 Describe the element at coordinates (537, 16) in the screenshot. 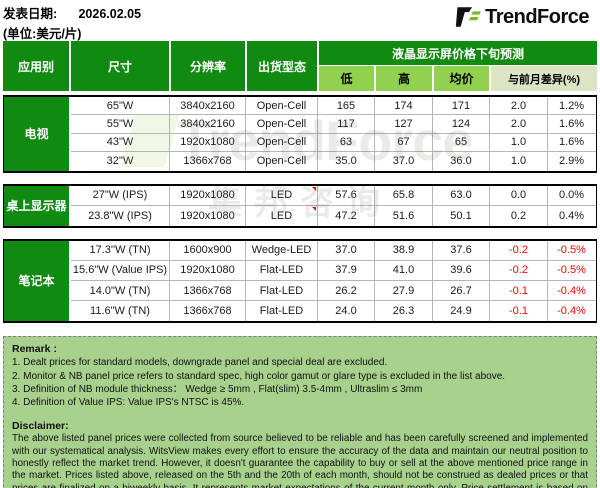

I see `trendforce-logo-text: TrendForce` at that location.